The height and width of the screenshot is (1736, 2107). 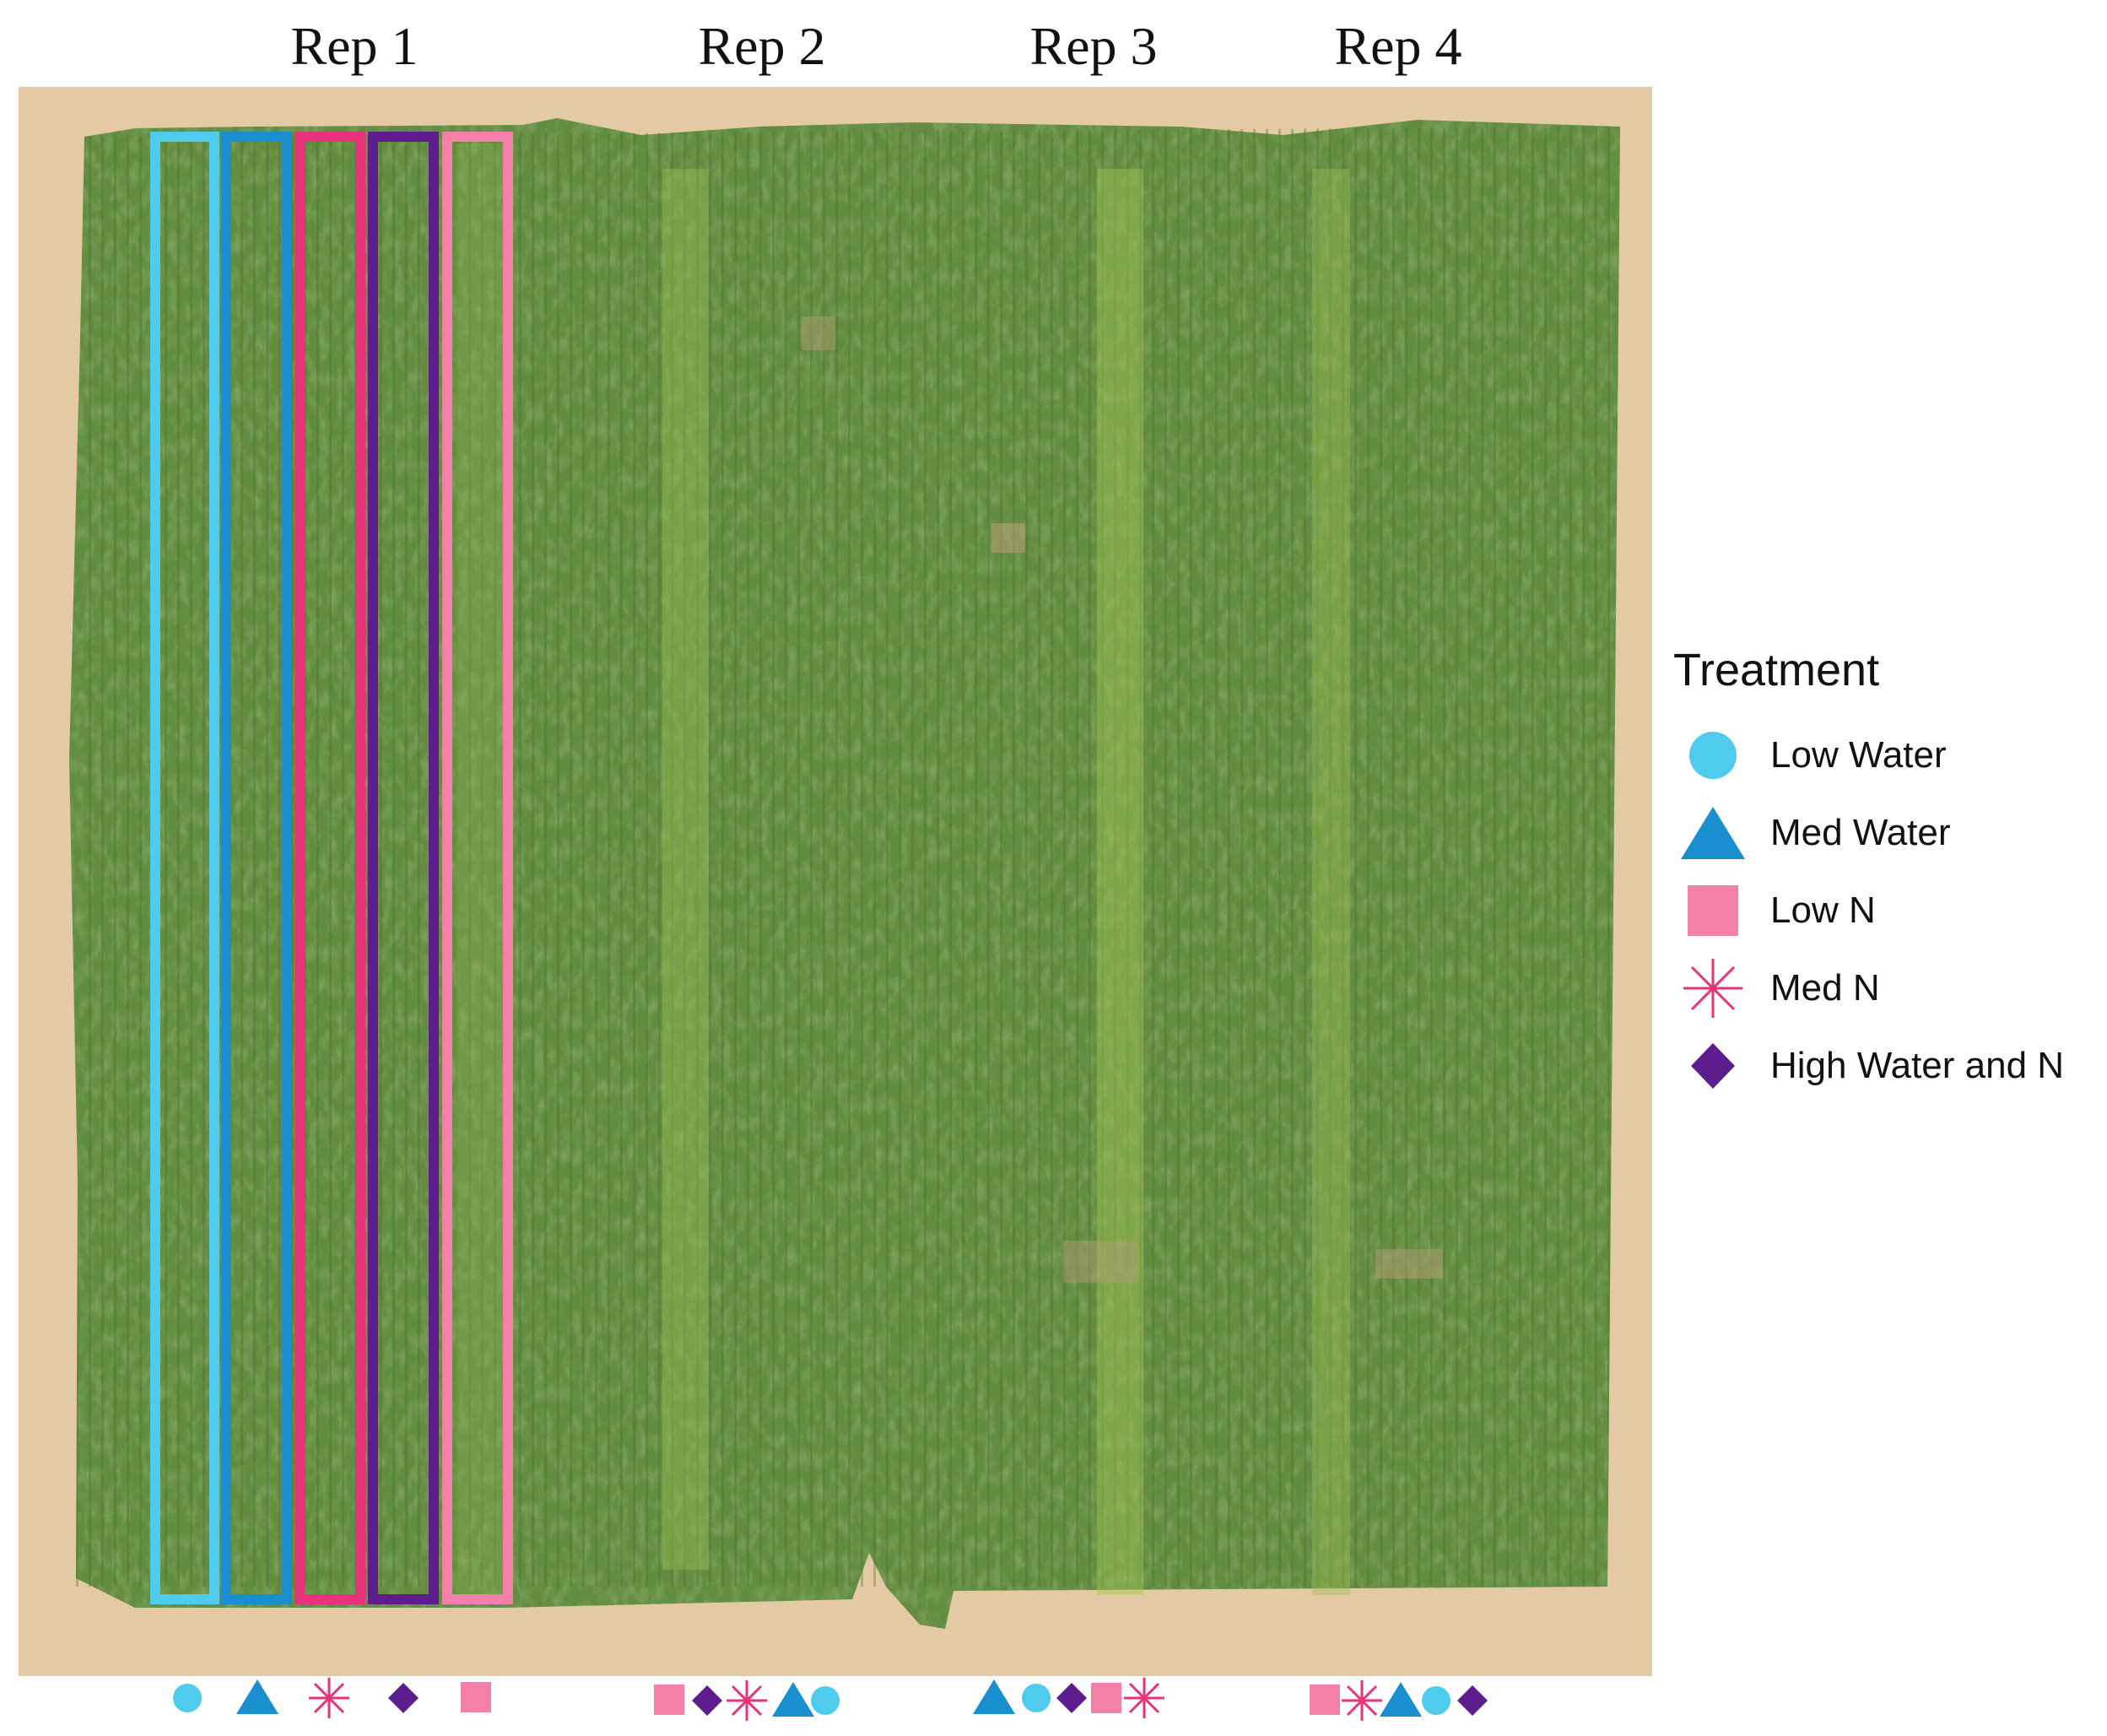 I want to click on legend-item-low-n: Low N, so click(x=1777, y=910).